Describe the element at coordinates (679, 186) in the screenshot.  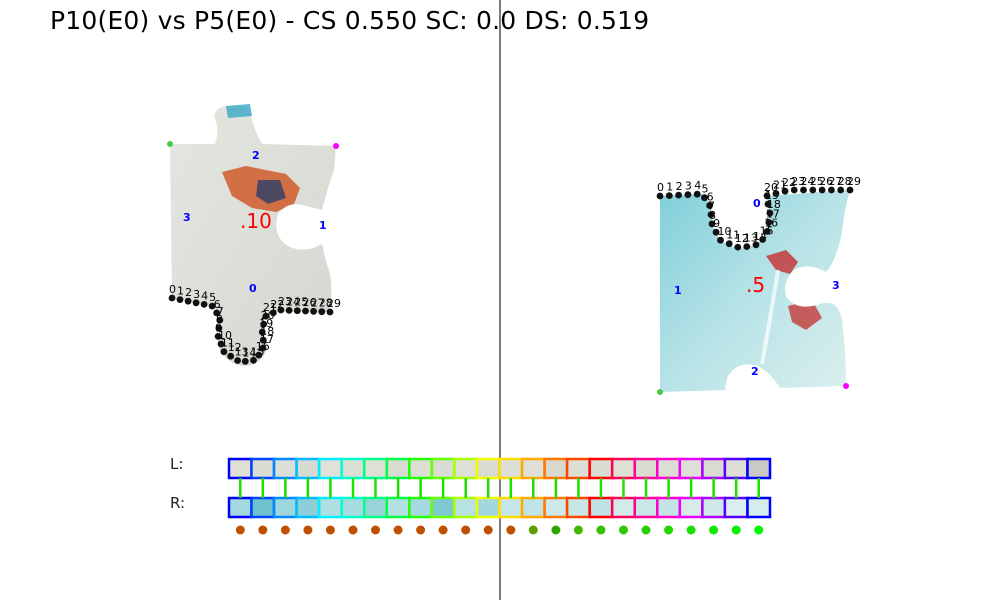
I see `contour-point-index: 2` at that location.